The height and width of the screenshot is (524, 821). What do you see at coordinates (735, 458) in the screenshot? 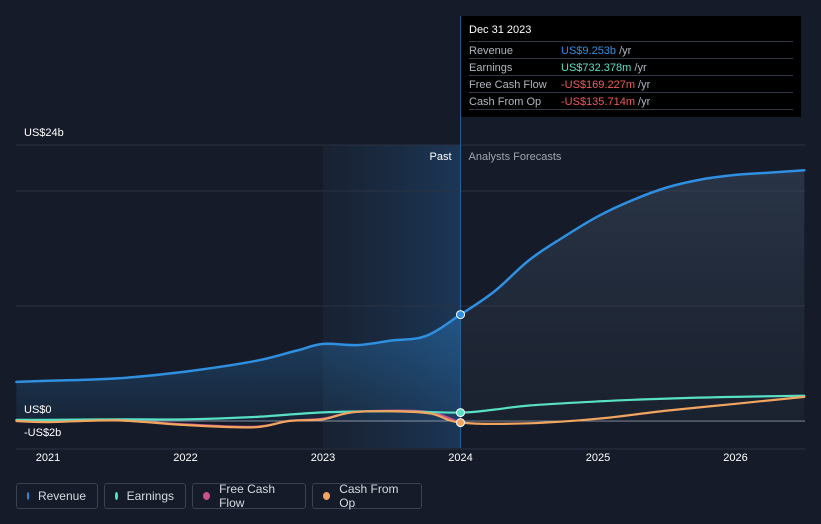
I see `x-tick-label: 2026` at bounding box center [735, 458].